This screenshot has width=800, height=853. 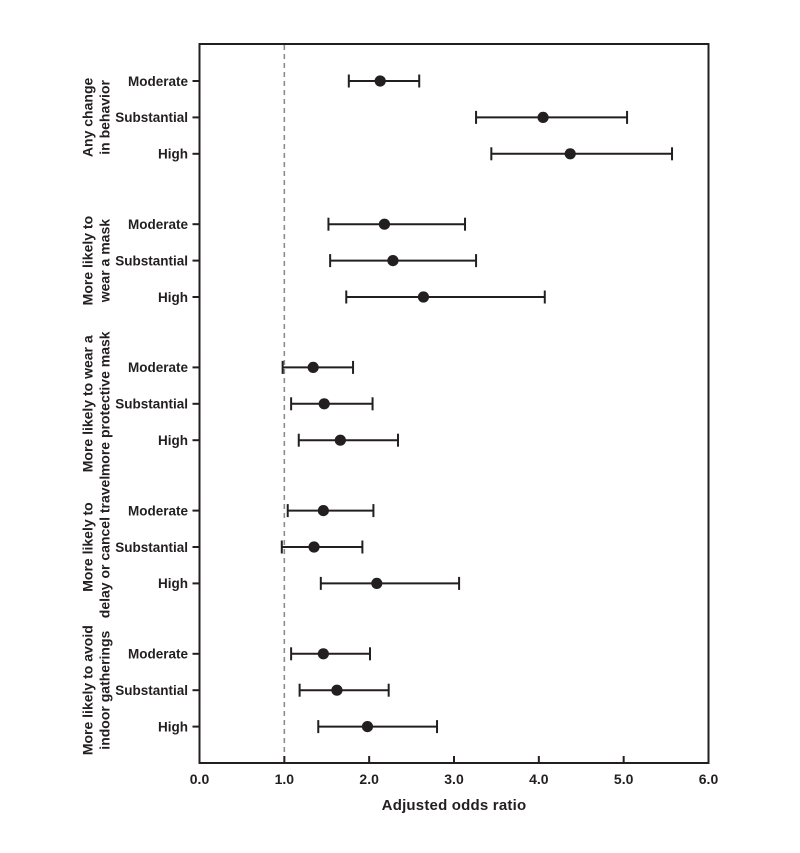 What do you see at coordinates (454, 779) in the screenshot?
I see `x-tick-label-3.0: 3.0` at bounding box center [454, 779].